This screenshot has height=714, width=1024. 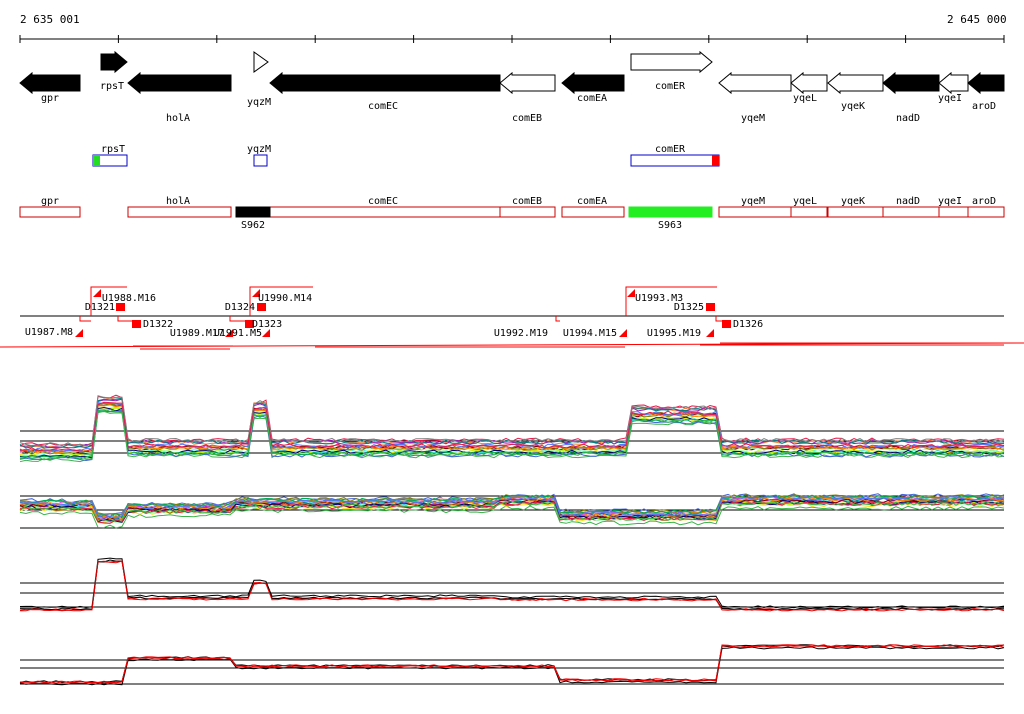 What do you see at coordinates (805, 201) in the screenshot?
I see `minus-box-label: yqeL` at bounding box center [805, 201].